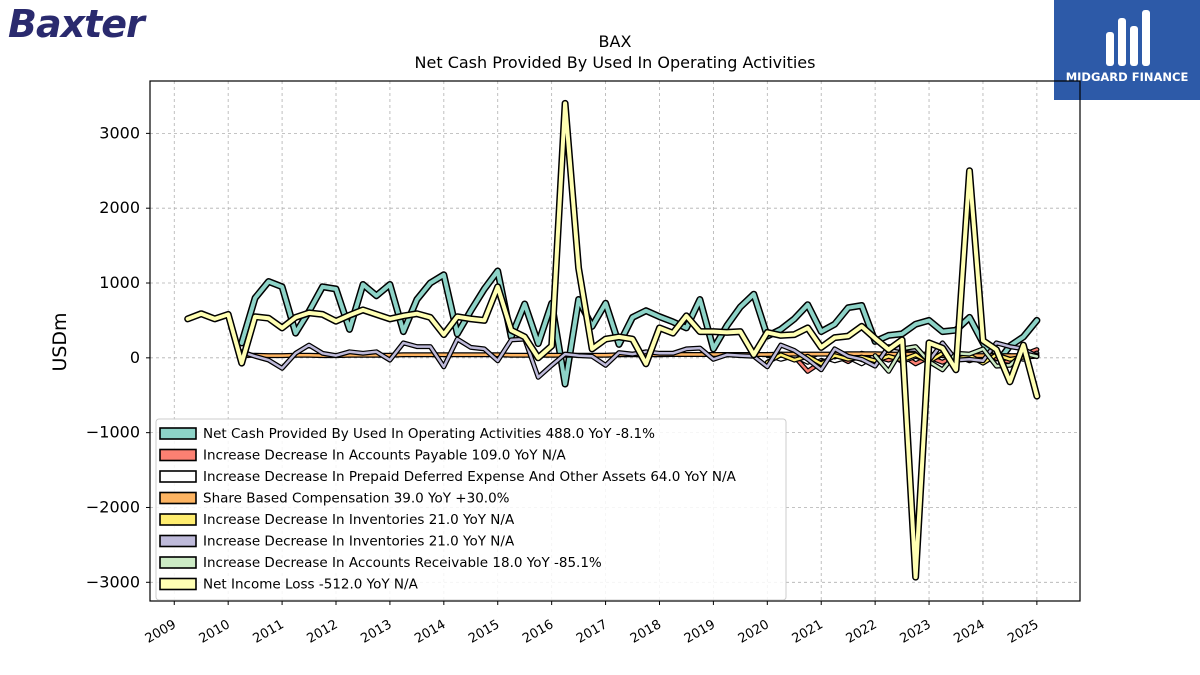 Image resolution: width=1200 pixels, height=675 pixels. What do you see at coordinates (1128, 38) in the screenshot?
I see `midgard-emblem-icon` at bounding box center [1128, 38].